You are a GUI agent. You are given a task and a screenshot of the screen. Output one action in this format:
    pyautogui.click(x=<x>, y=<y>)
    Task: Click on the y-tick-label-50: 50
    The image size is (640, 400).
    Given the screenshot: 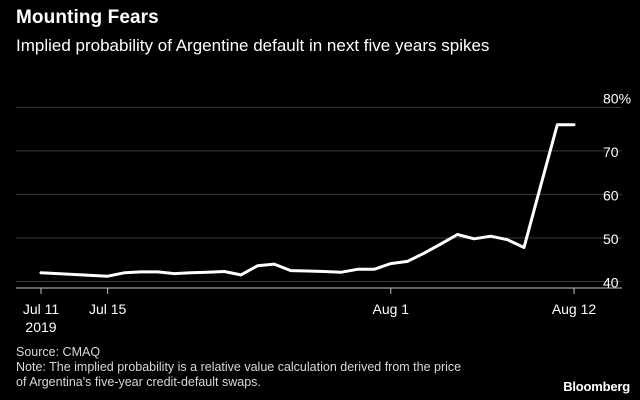 What is the action you would take?
    pyautogui.click(x=611, y=239)
    